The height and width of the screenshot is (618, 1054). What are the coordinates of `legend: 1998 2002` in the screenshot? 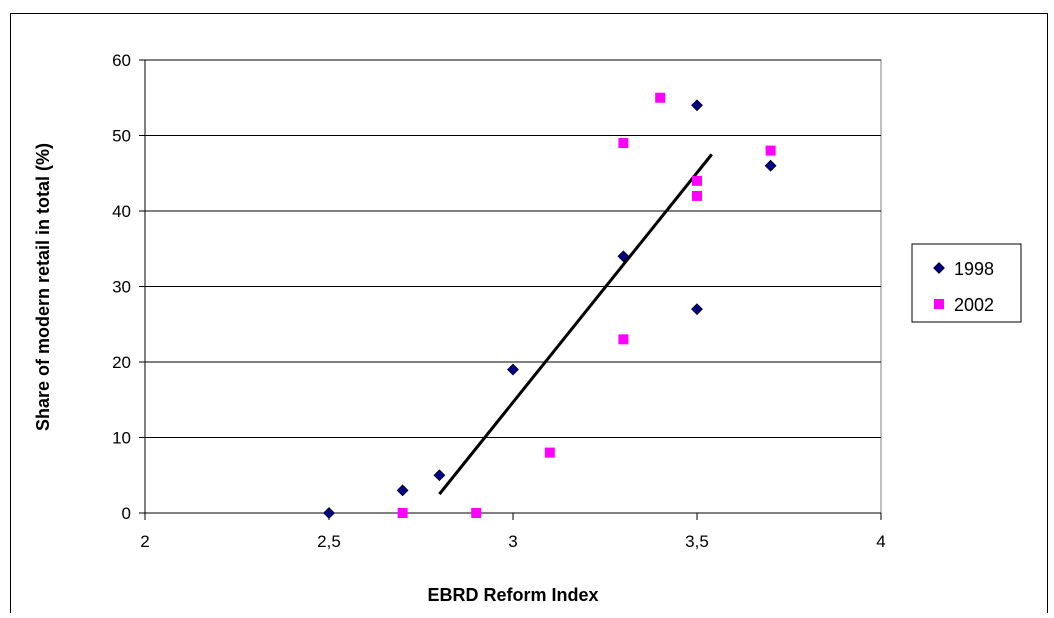 It's located at (966, 283).